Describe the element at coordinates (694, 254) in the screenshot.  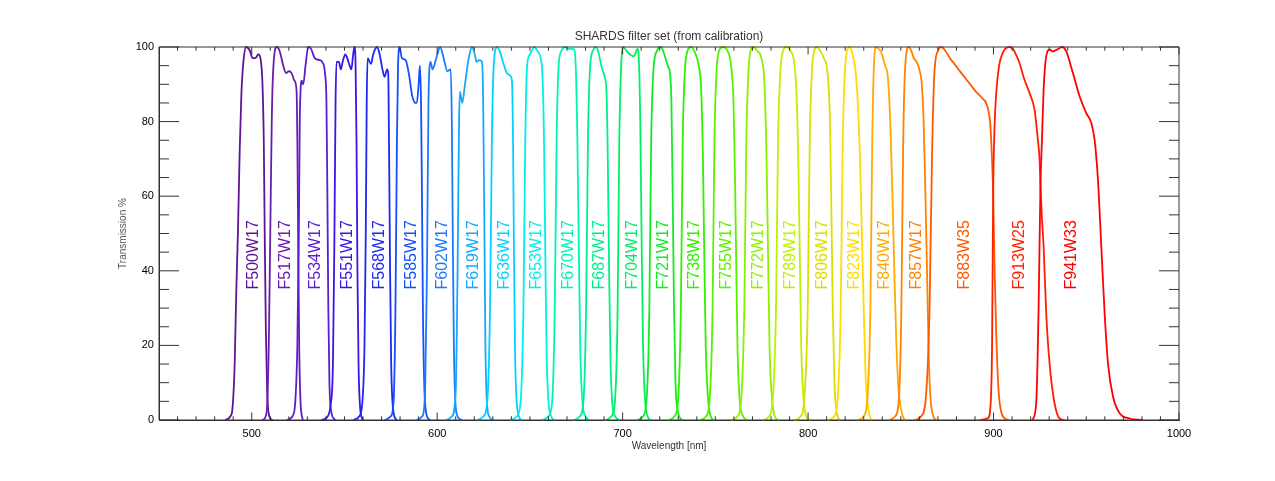
I see `text: F738W17` at that location.